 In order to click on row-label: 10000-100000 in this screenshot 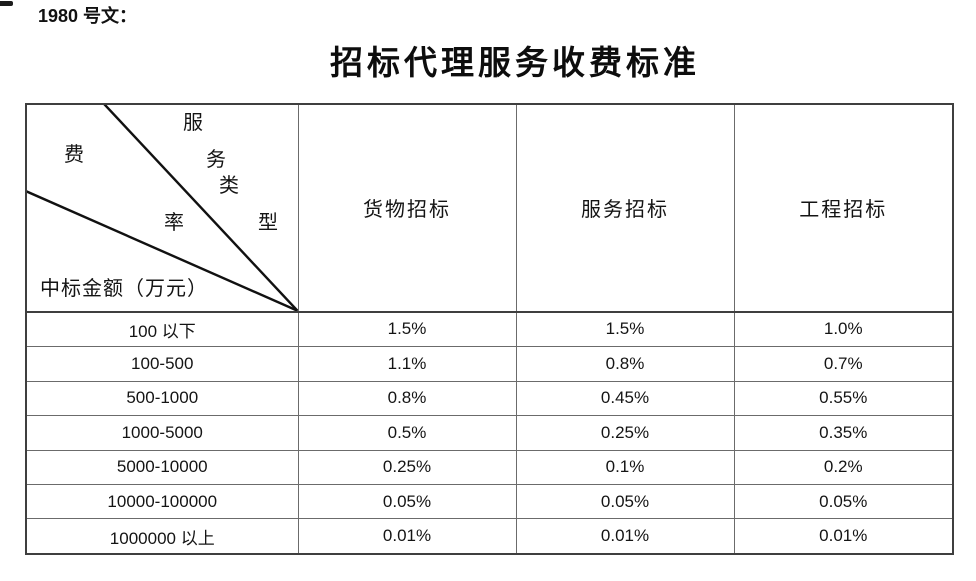, I will do `click(162, 502)`.